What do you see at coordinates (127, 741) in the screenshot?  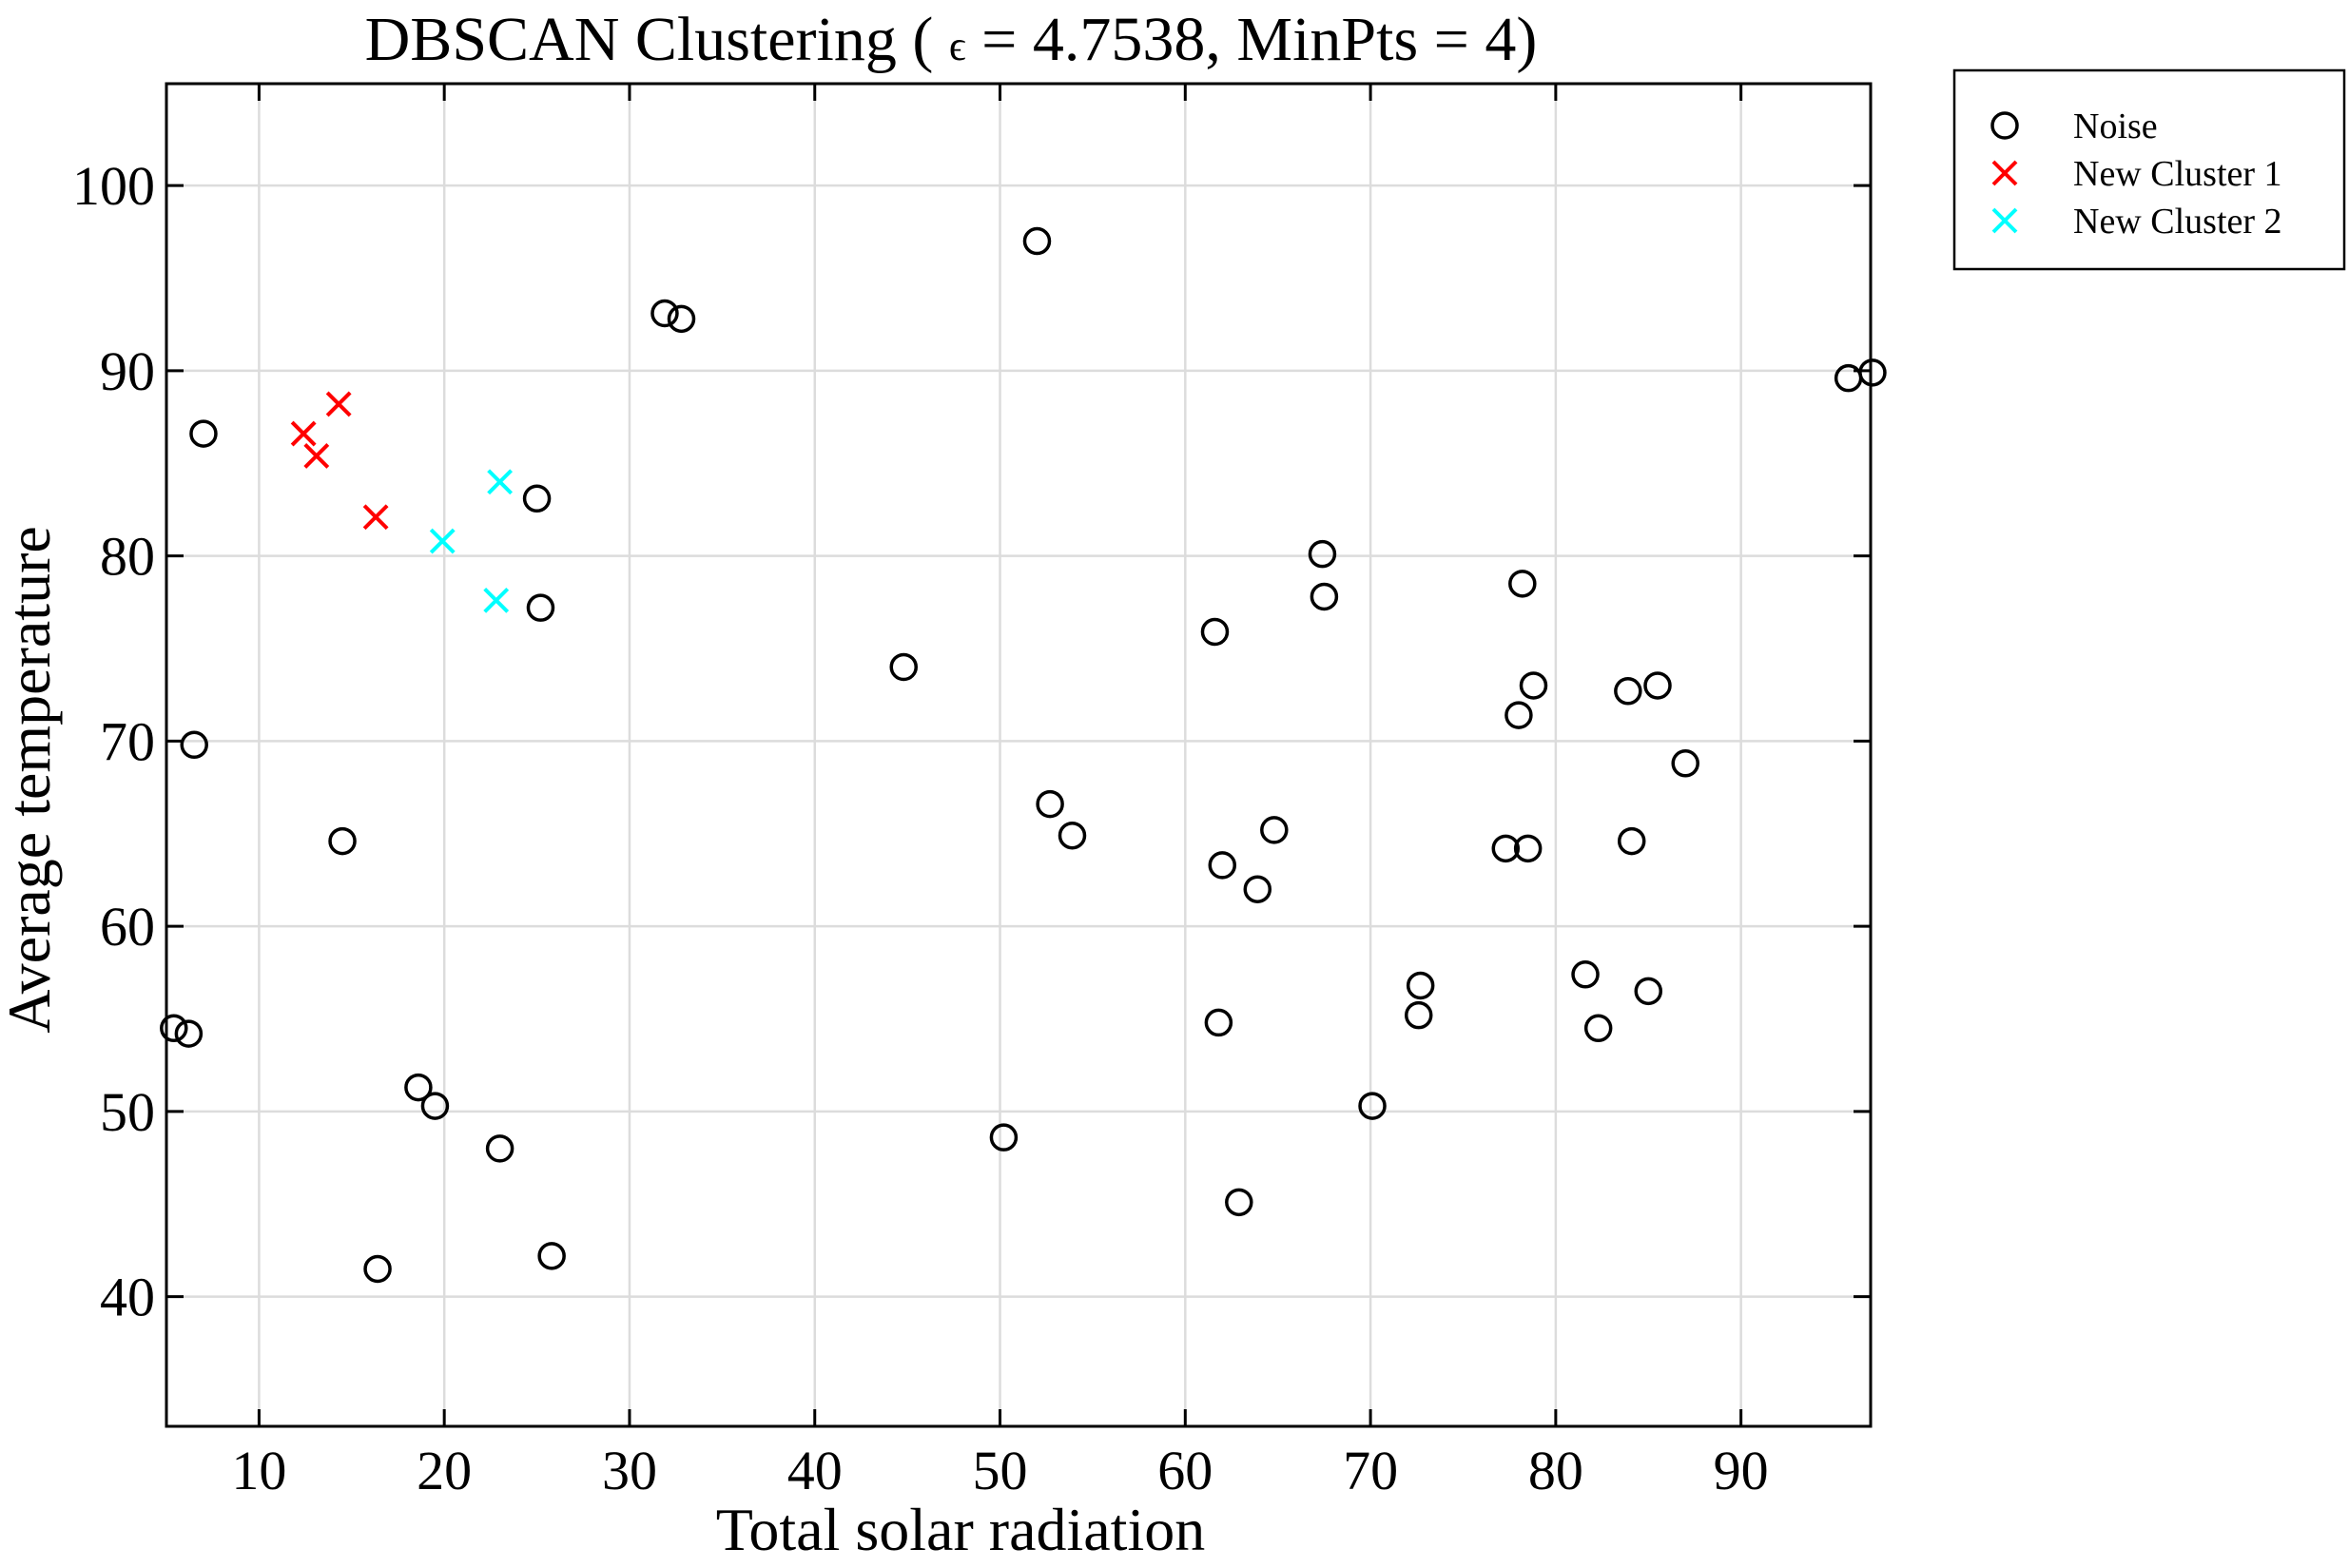 I see `y-tick-label: 70` at bounding box center [127, 741].